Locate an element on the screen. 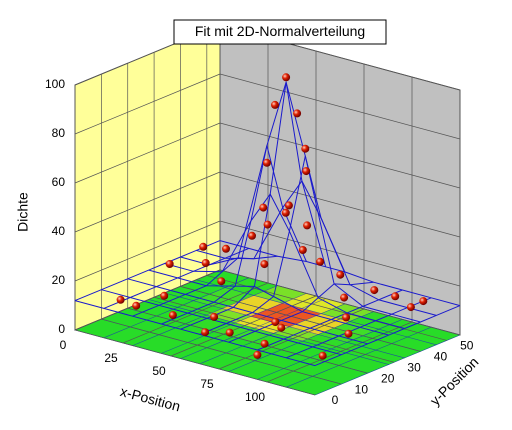 This screenshot has height=430, width=512. z-tick-label: 20 is located at coordinates (59, 280).